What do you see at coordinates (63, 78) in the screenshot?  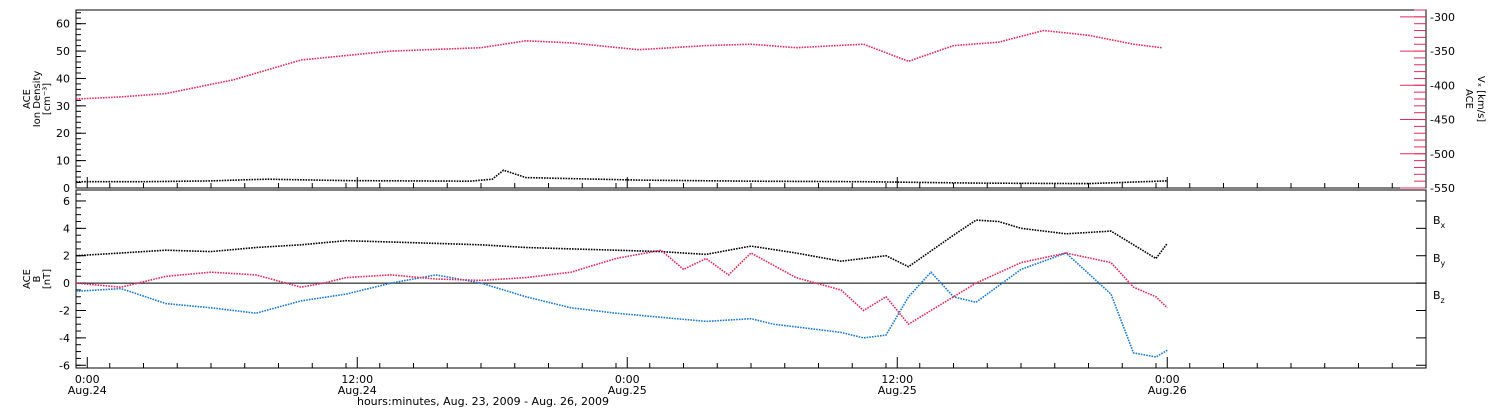 I see `ytick-left-label: 40` at bounding box center [63, 78].